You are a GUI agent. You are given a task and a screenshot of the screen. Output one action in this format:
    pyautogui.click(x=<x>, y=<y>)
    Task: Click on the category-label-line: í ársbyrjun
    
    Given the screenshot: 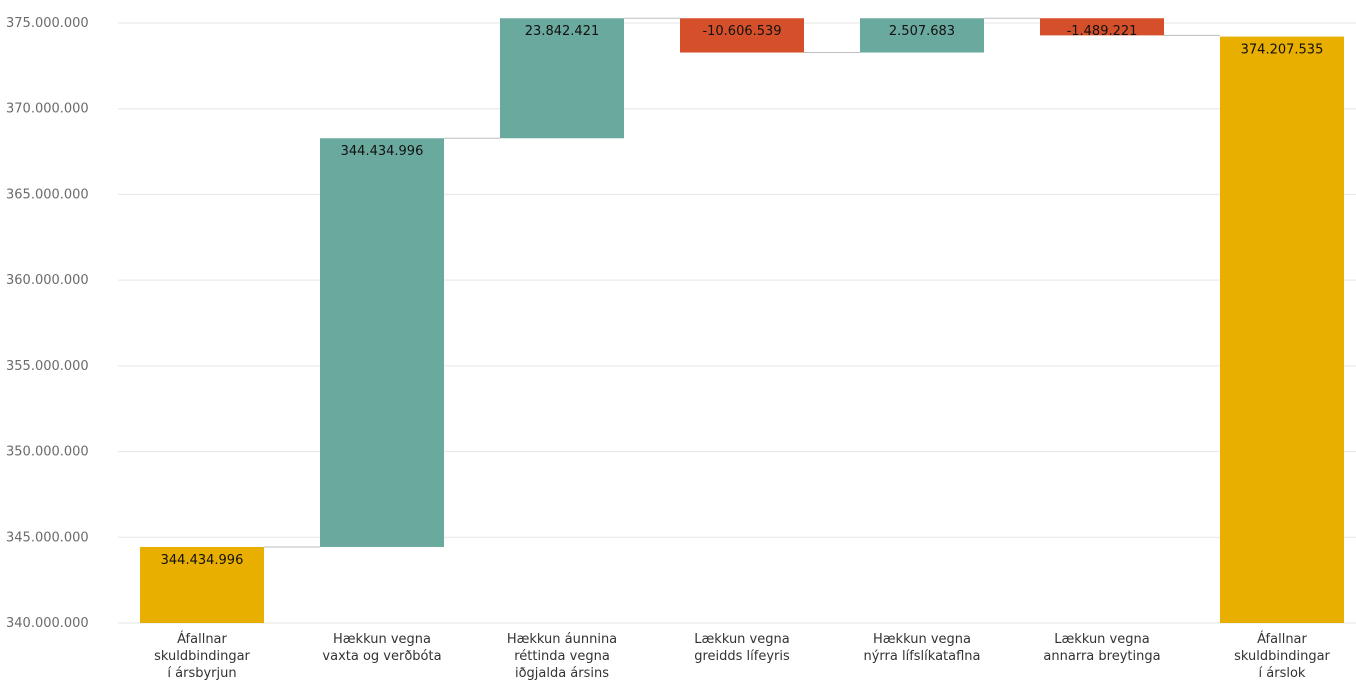 What is the action you would take?
    pyautogui.click(x=201, y=673)
    